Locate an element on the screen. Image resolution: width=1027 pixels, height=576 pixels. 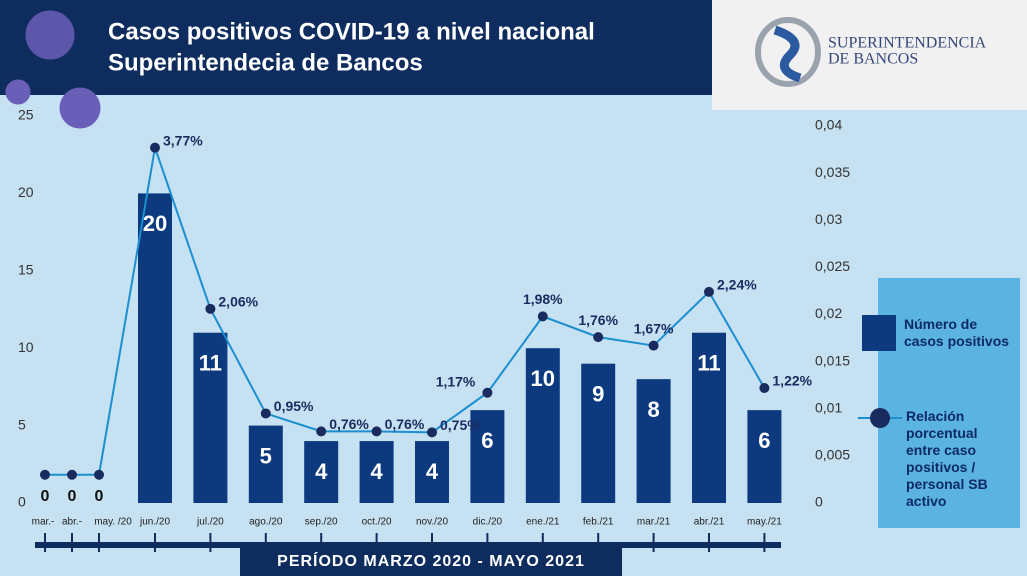
x-tick-label: feb./21 is located at coordinates (598, 522).